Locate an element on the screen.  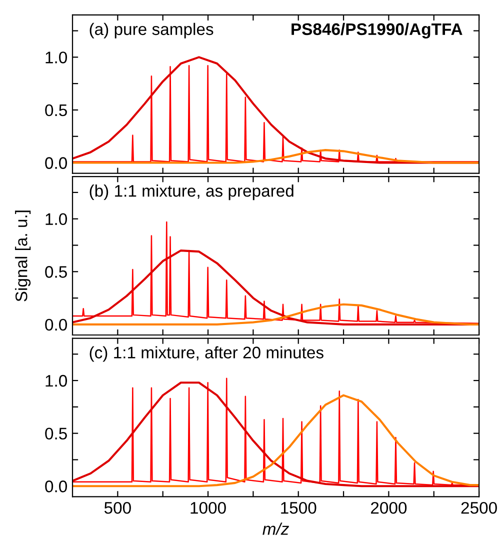
x-tick-label: 2500 is located at coordinates (479, 508).